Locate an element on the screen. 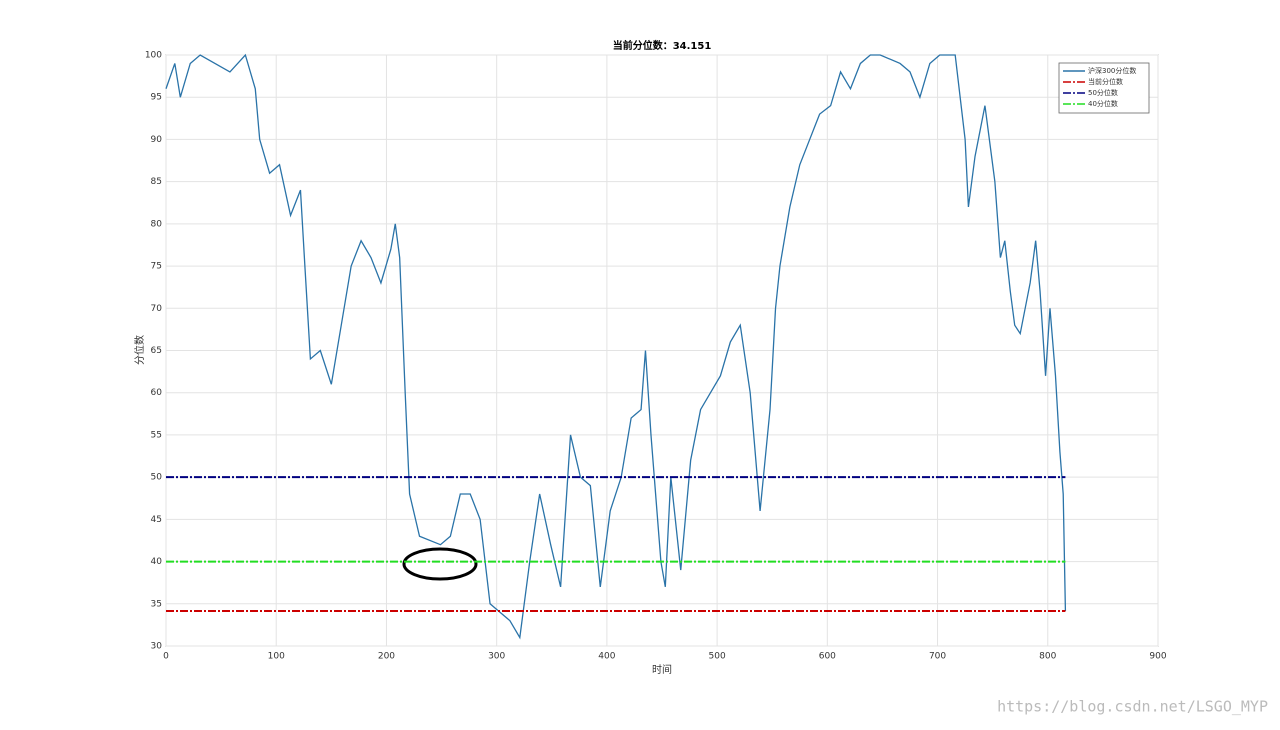  legend-label: 40分位数 is located at coordinates (1103, 103).